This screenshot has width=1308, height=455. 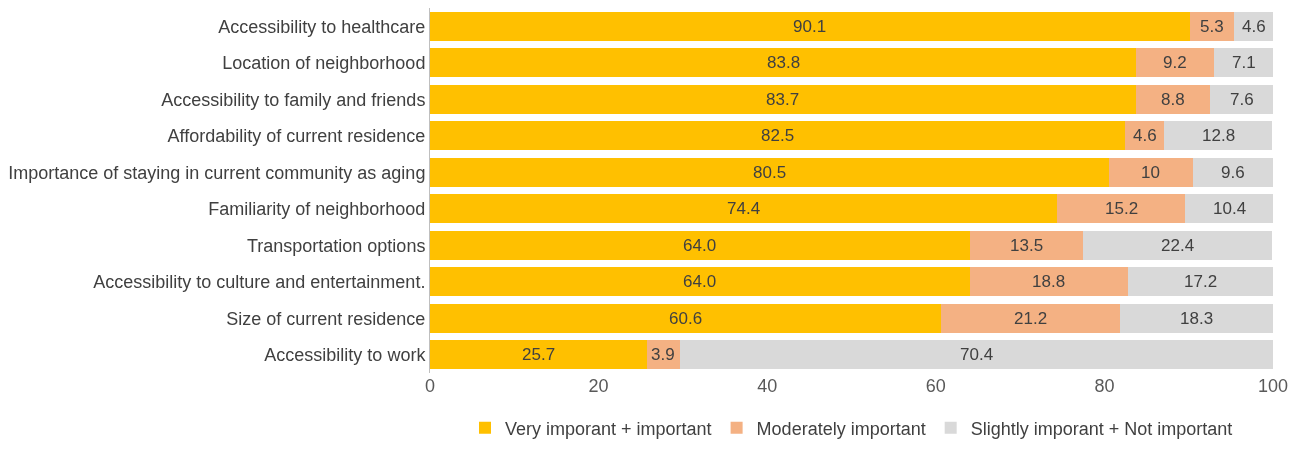 What do you see at coordinates (935, 386) in the screenshot?
I see `x-tick-label: 60` at bounding box center [935, 386].